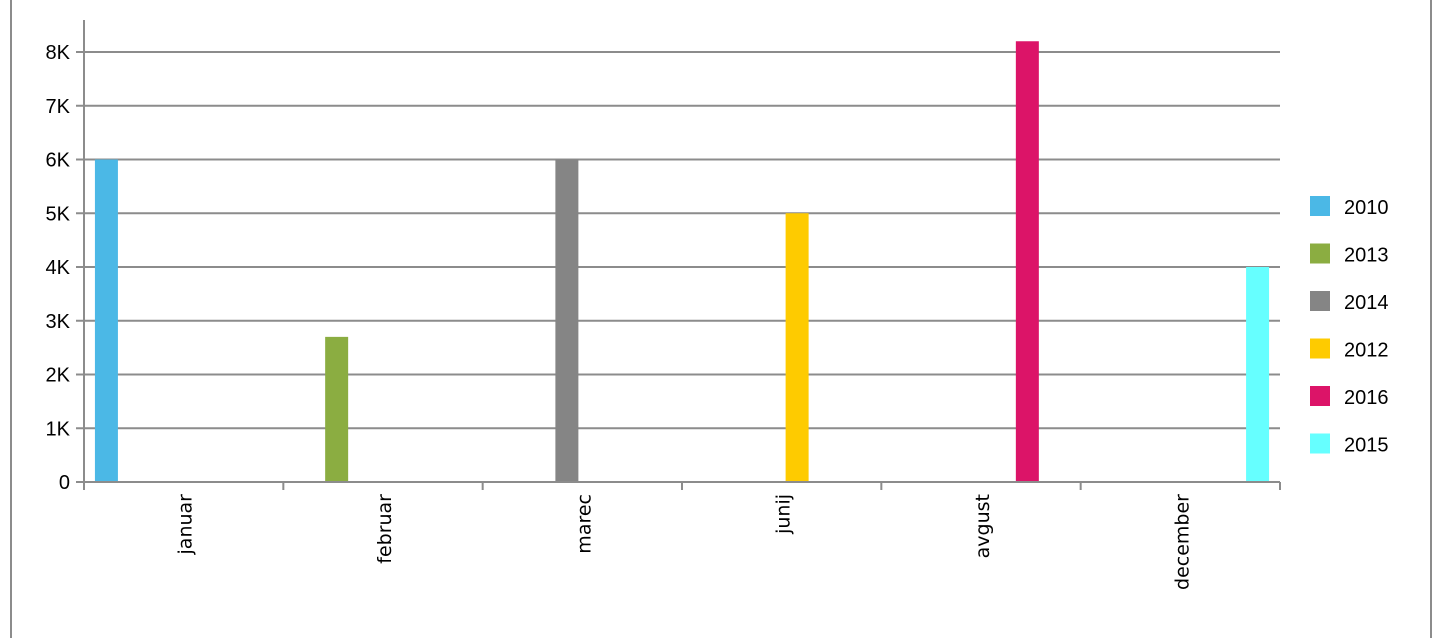 This screenshot has width=1442, height=638. What do you see at coordinates (1027, 261) in the screenshot?
I see `bar-avgust-2016` at bounding box center [1027, 261].